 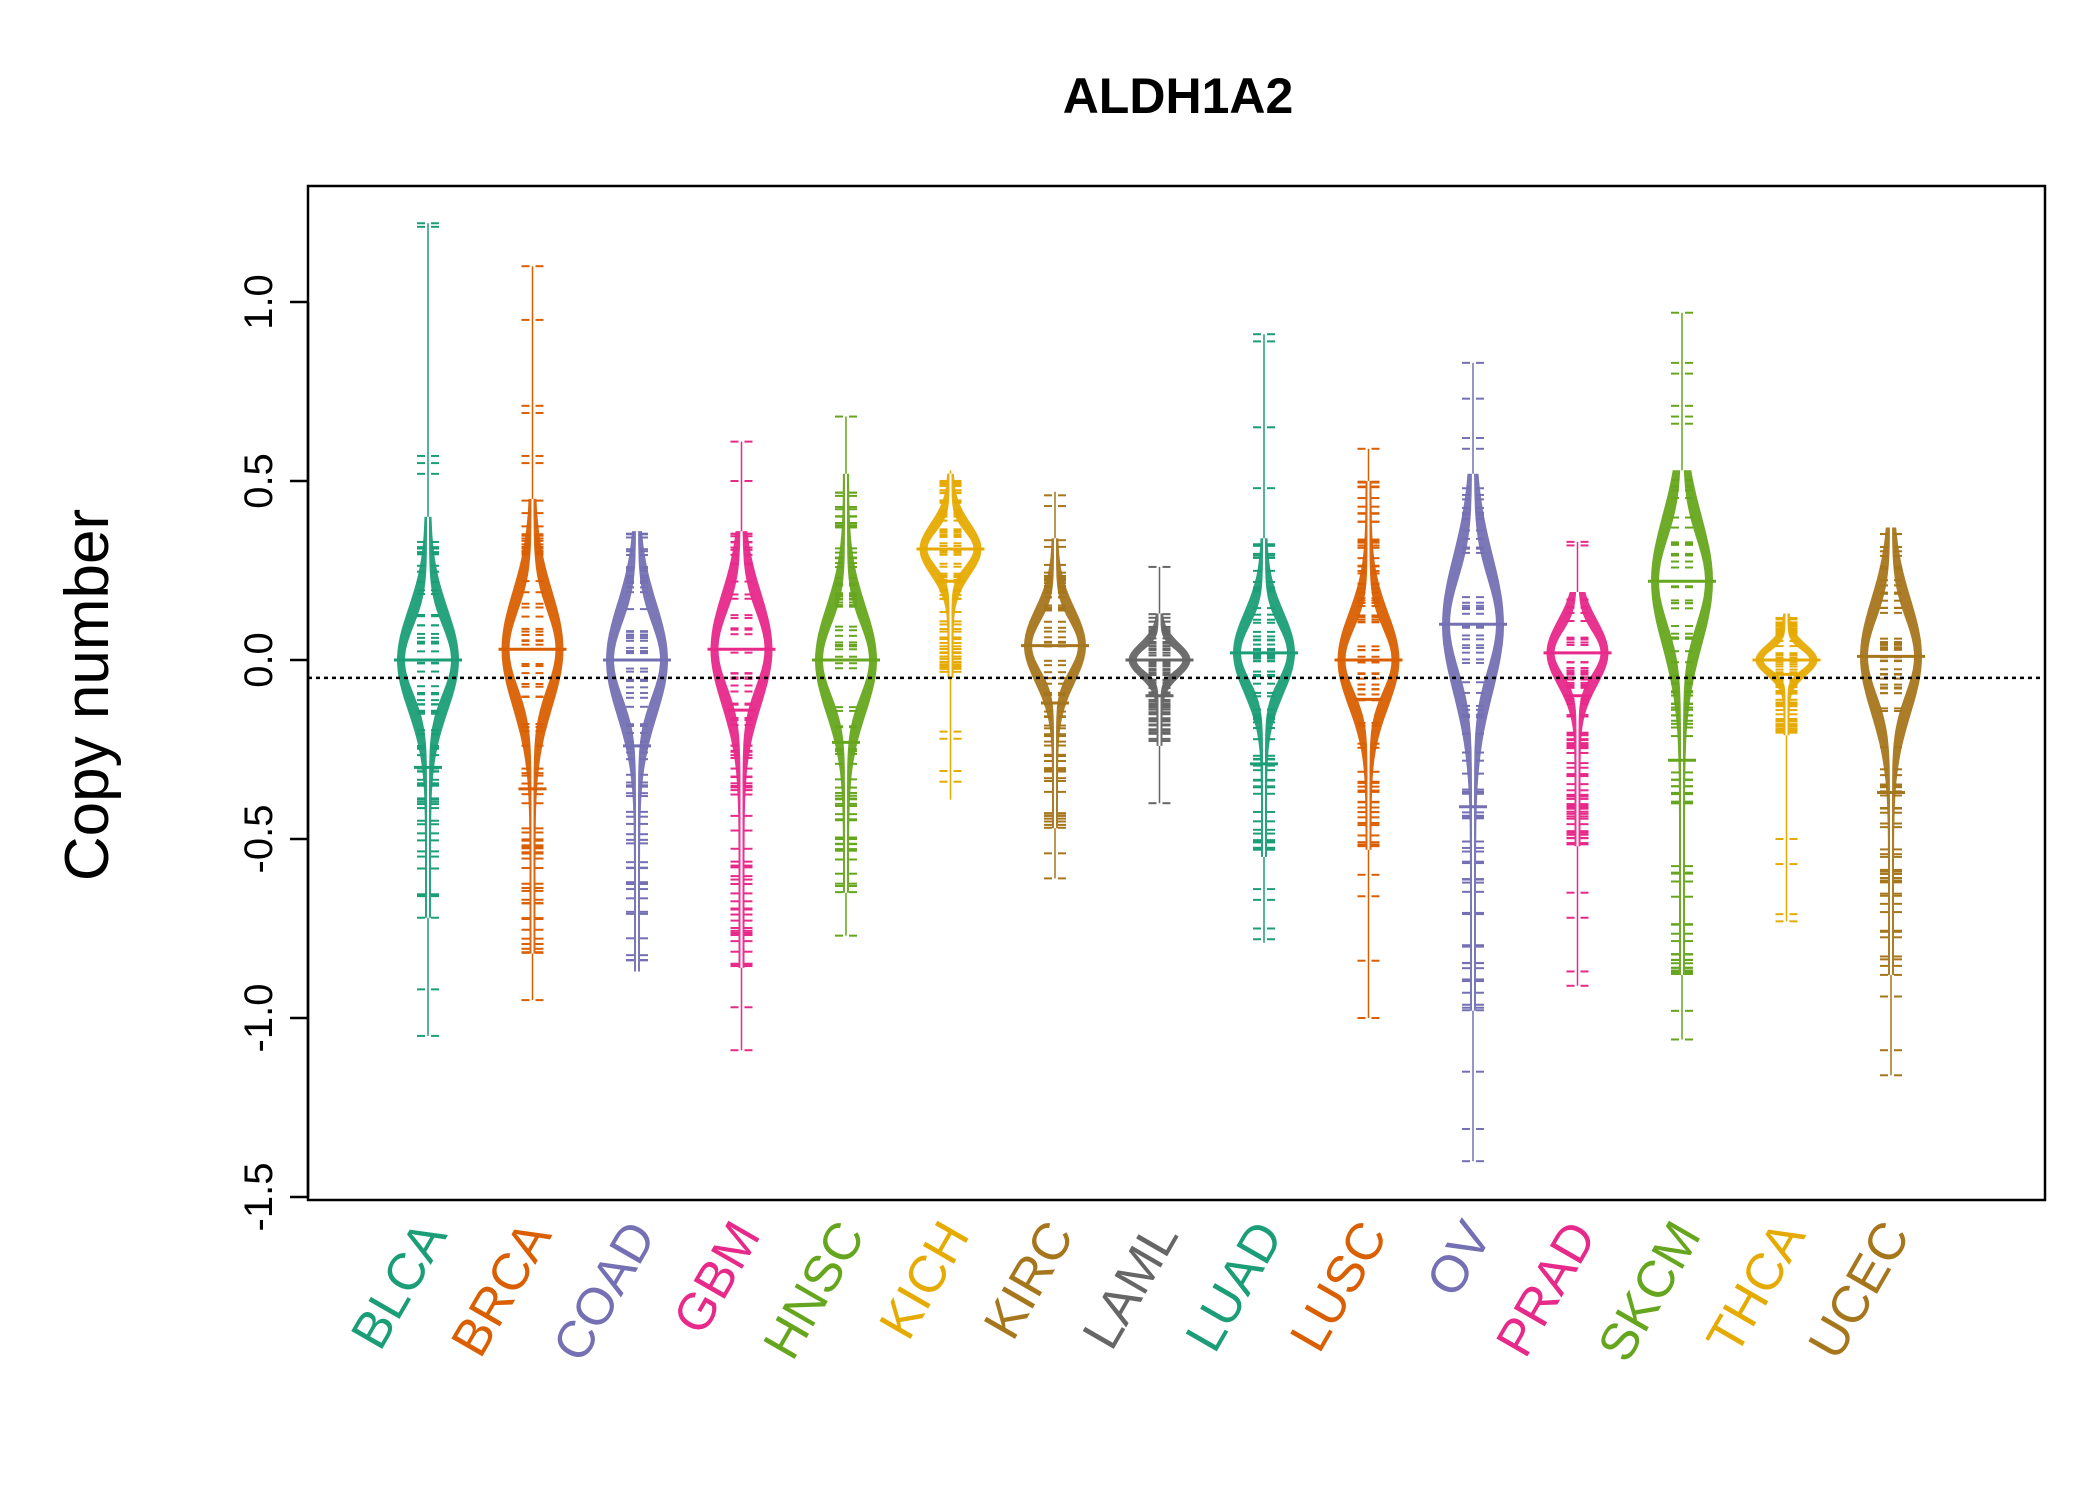 I want to click on bean-blca, so click(x=428, y=629).